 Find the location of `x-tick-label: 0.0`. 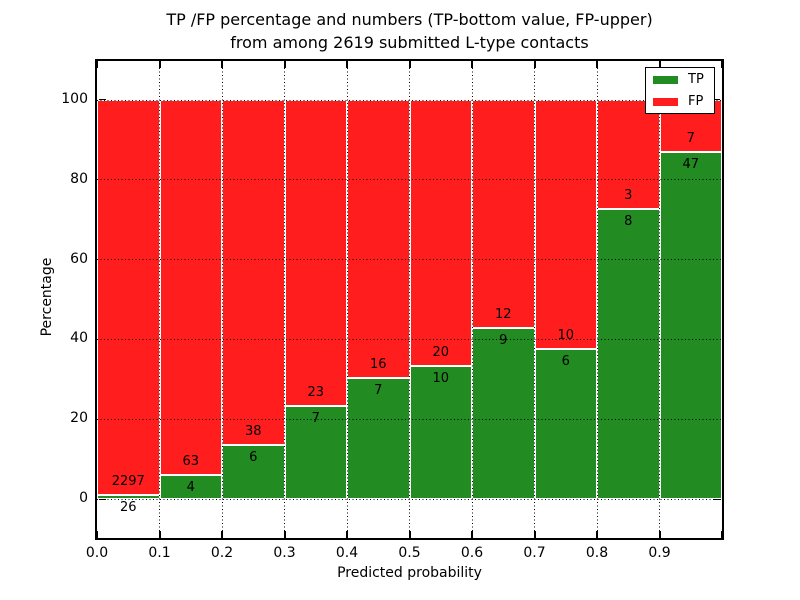

x-tick-label: 0.0 is located at coordinates (97, 553).